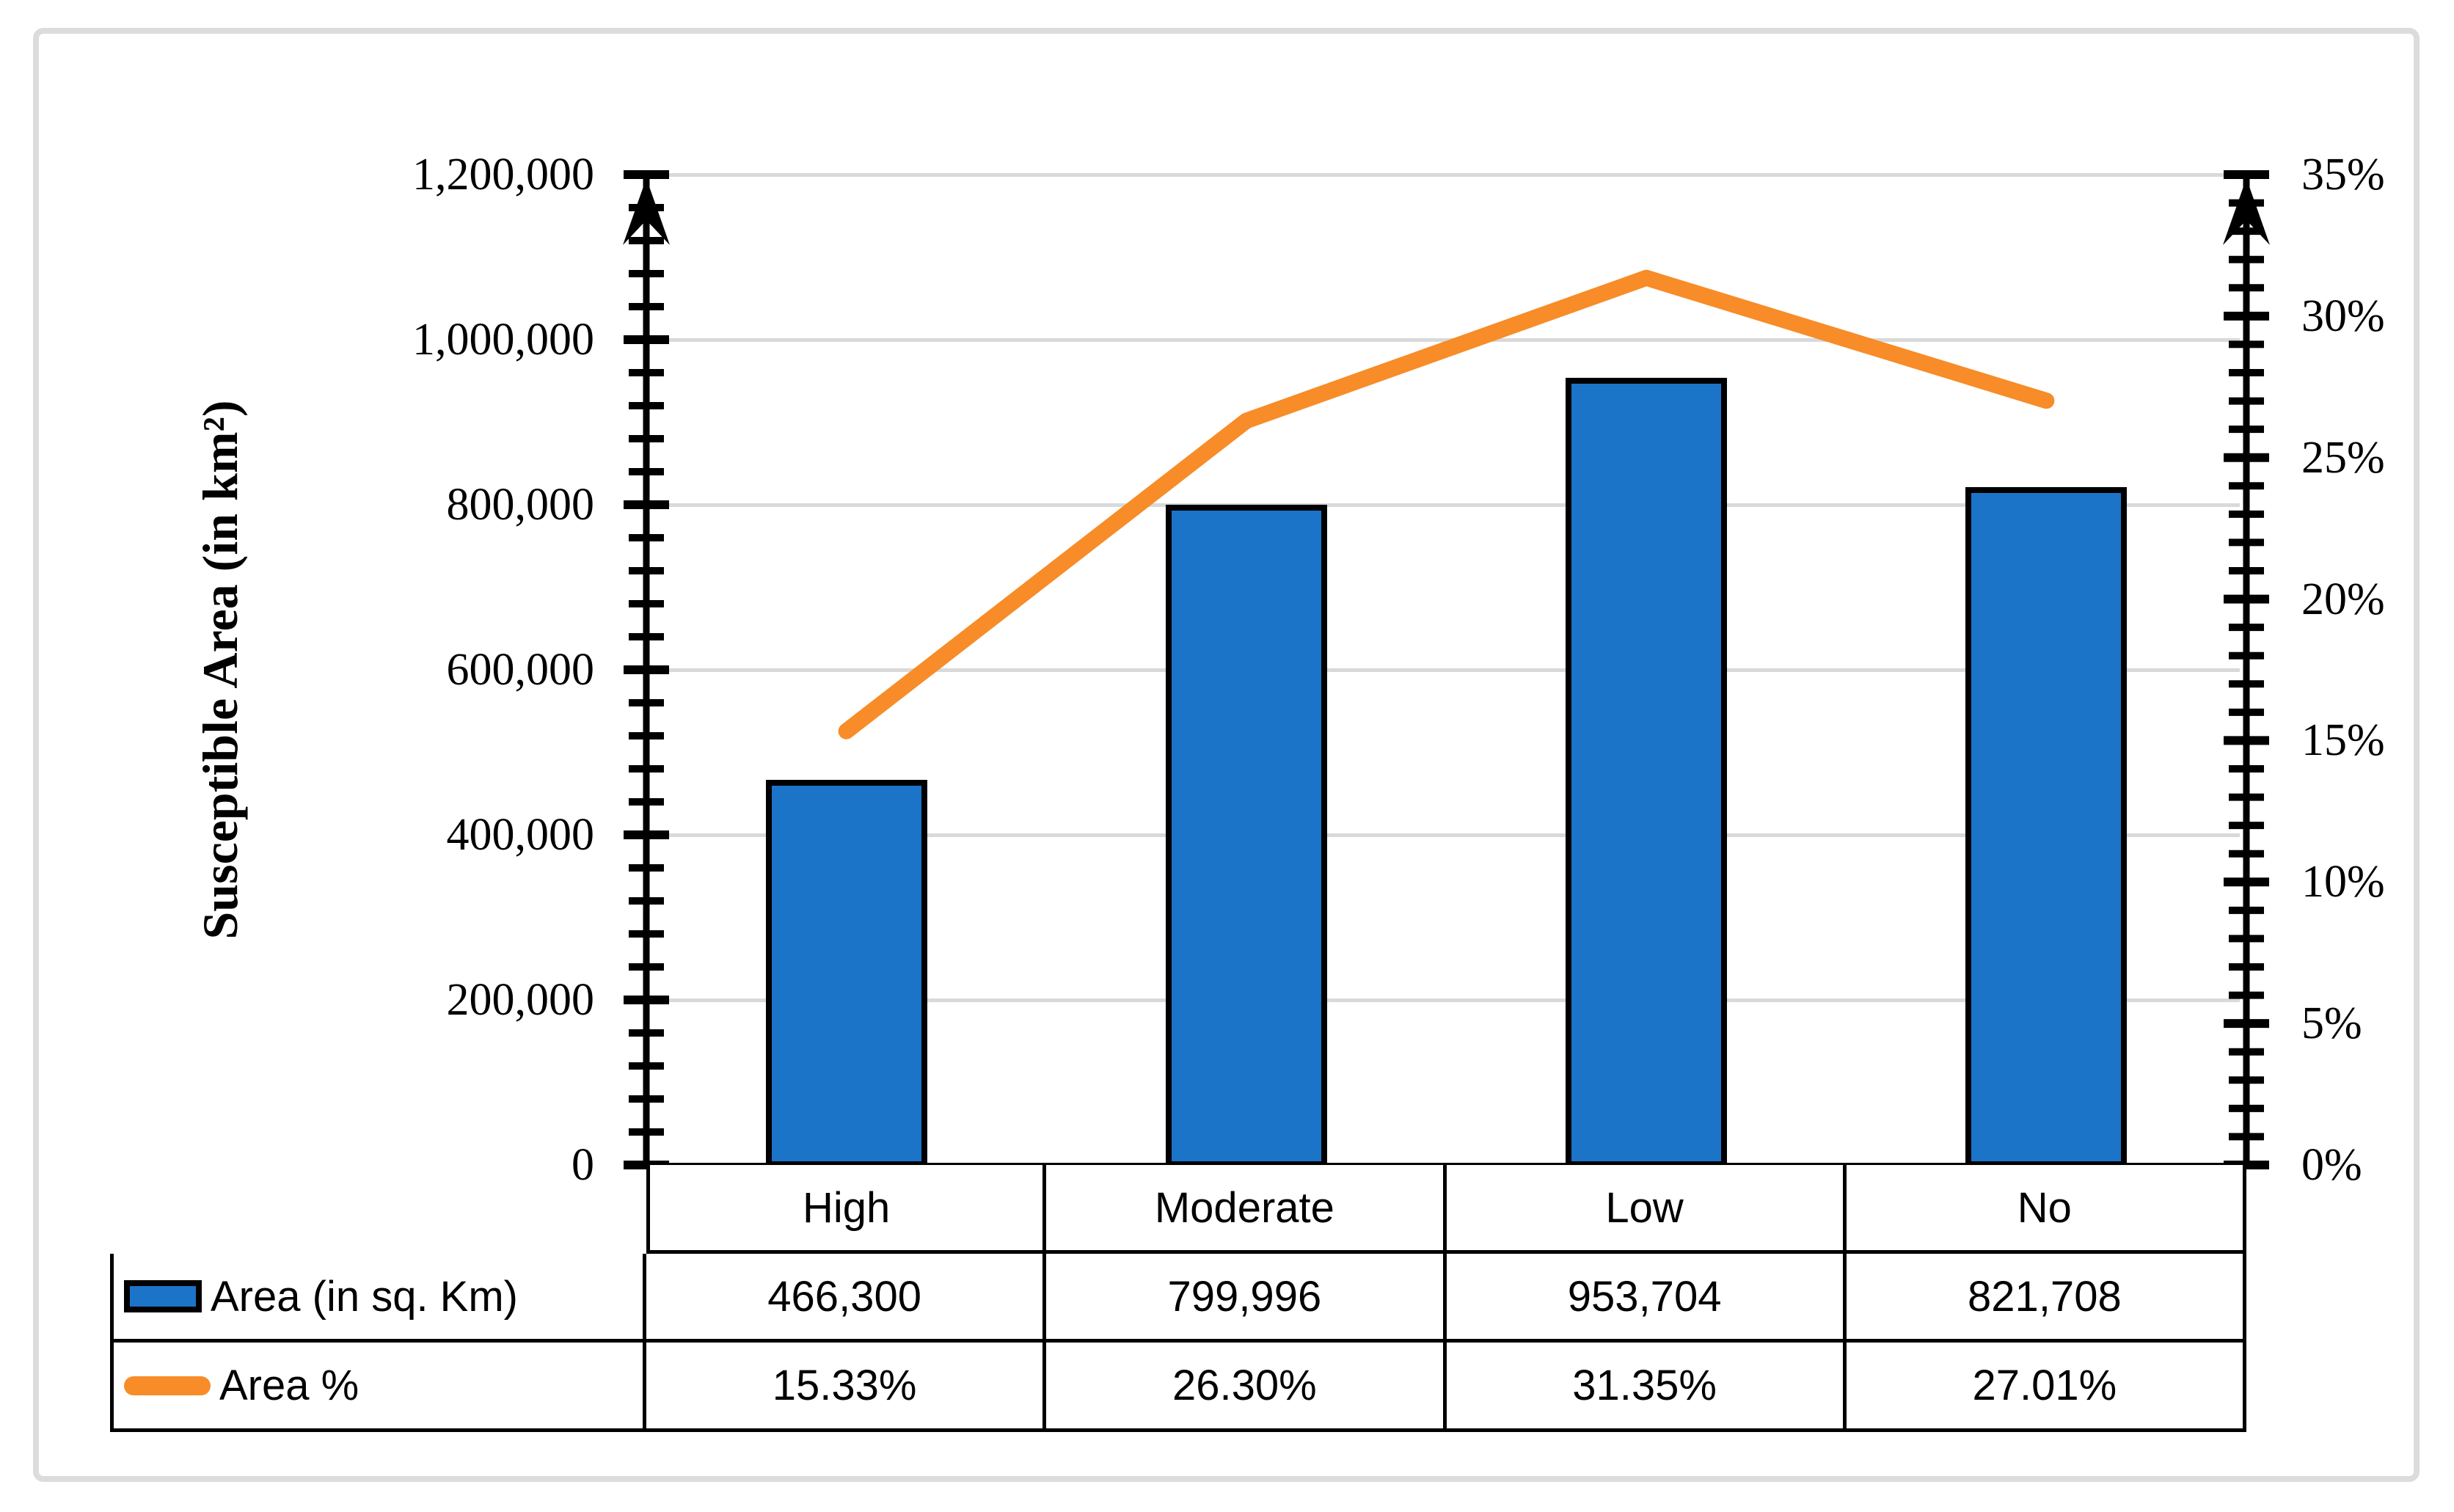 This screenshot has height=1512, width=2454. What do you see at coordinates (846, 973) in the screenshot?
I see `bar-high` at bounding box center [846, 973].